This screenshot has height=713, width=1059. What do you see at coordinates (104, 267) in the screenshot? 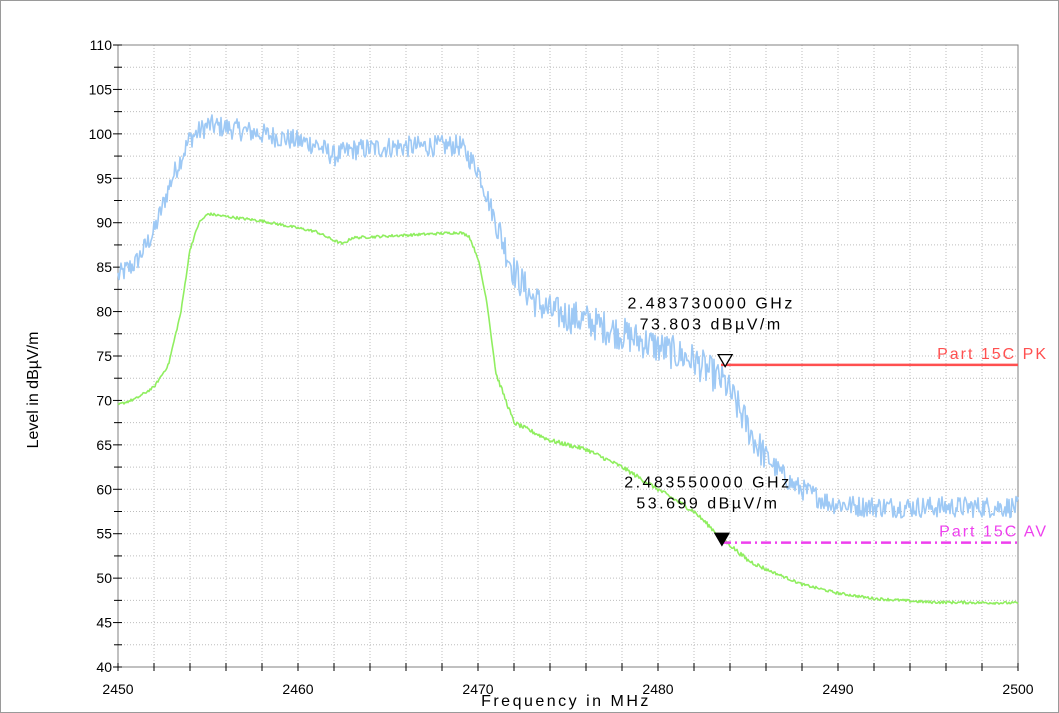
I see `y-tick-label: 85` at bounding box center [104, 267].